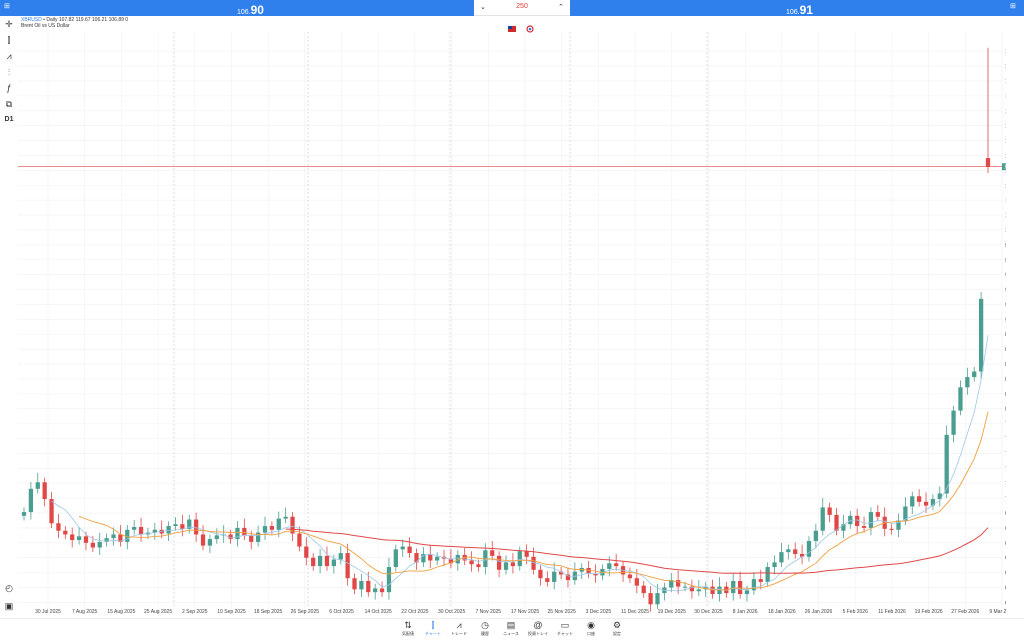 The height and width of the screenshot is (640, 1024). What do you see at coordinates (1005, 186) in the screenshot?
I see `price-axis-label: 104.90` at bounding box center [1005, 186].